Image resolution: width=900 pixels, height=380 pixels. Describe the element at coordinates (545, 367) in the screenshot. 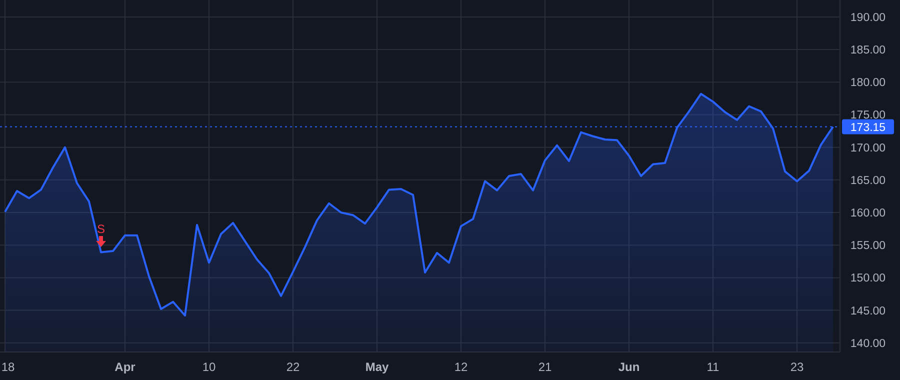

I see `x-tick-label: 21` at that location.